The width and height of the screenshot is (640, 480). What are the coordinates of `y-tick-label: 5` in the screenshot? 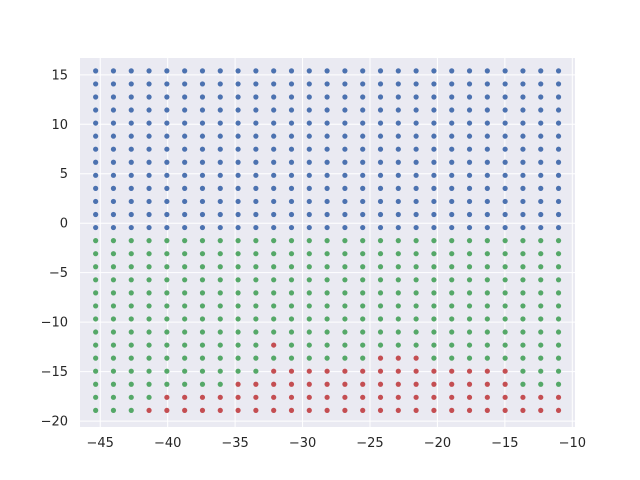 It's located at (64, 174).